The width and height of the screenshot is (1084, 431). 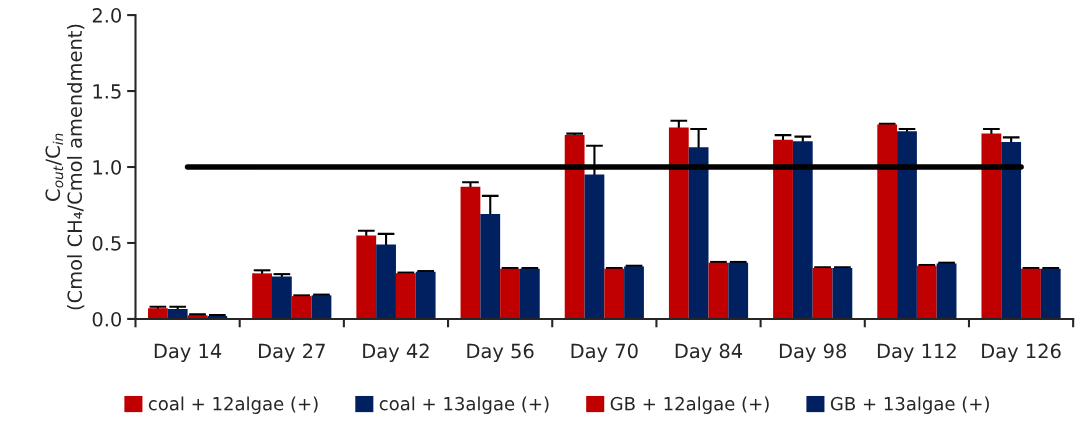 I want to click on x-tick-label: Day 14, so click(x=188, y=353).